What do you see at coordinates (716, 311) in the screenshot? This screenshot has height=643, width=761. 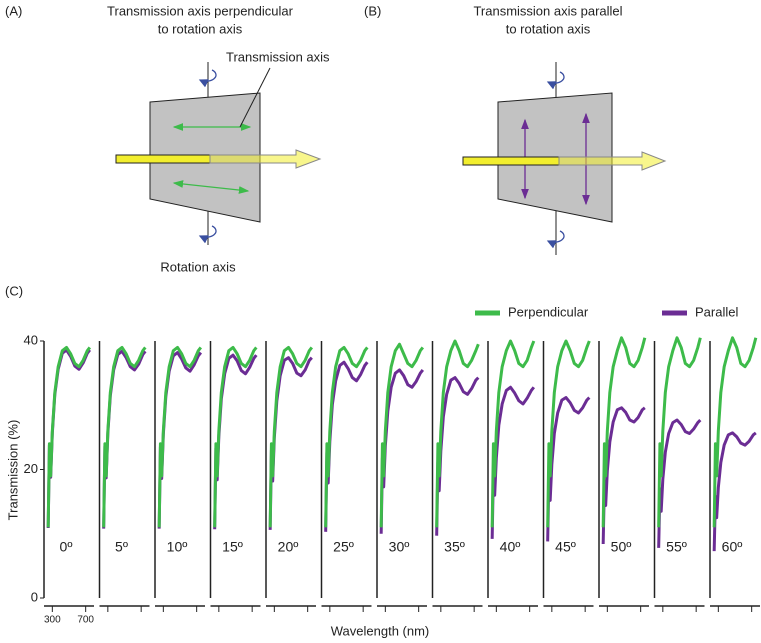 I see `legend-label: Parallel` at bounding box center [716, 311].